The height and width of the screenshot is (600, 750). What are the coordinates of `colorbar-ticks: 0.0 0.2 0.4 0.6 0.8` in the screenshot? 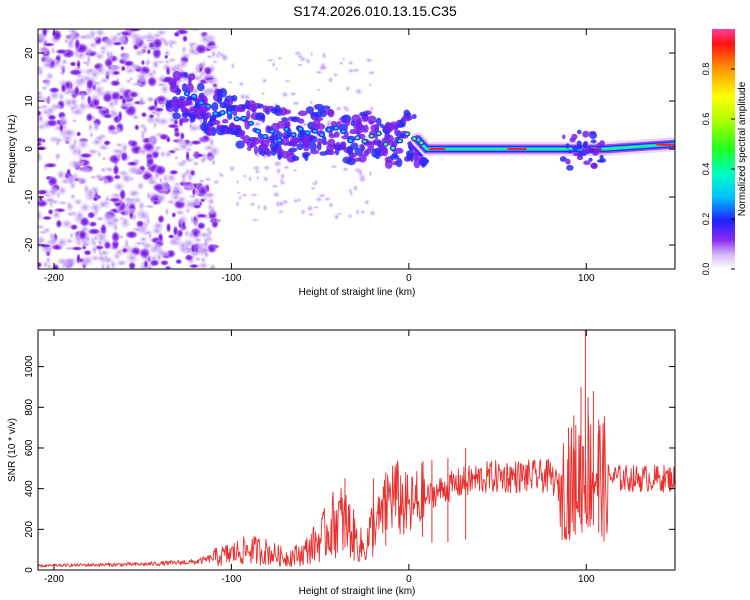 It's located at (718, 169).